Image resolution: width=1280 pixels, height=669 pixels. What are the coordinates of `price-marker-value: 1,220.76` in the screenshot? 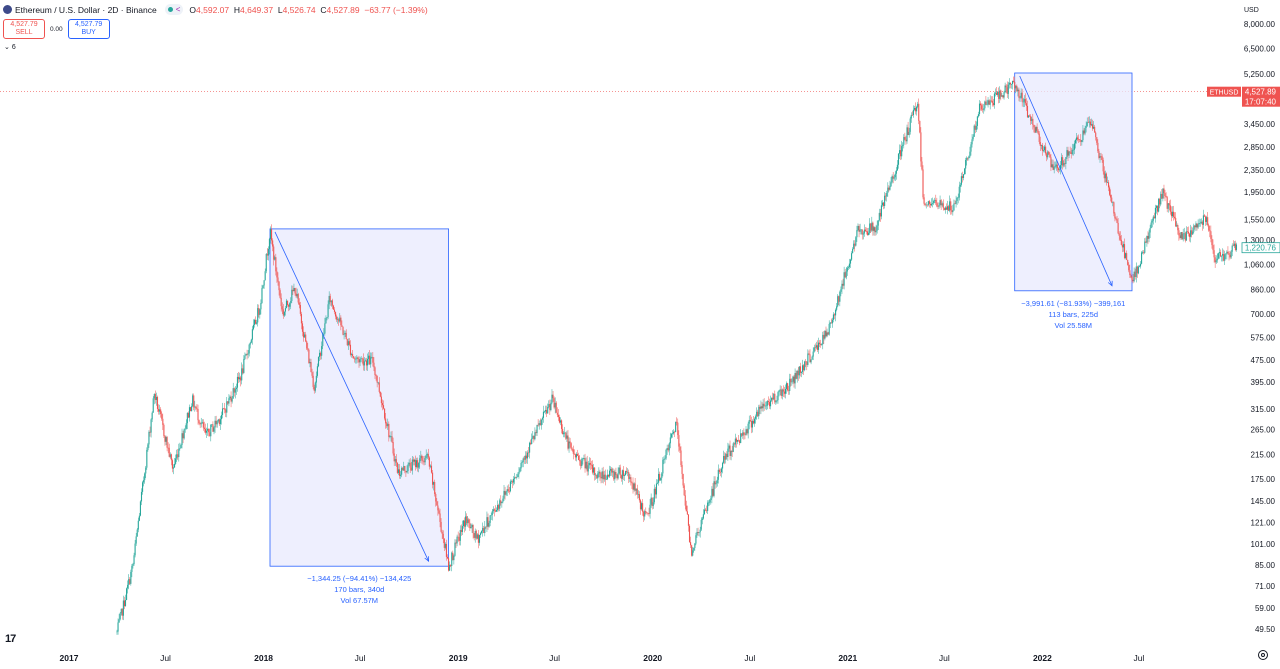 It's located at (1261, 248).